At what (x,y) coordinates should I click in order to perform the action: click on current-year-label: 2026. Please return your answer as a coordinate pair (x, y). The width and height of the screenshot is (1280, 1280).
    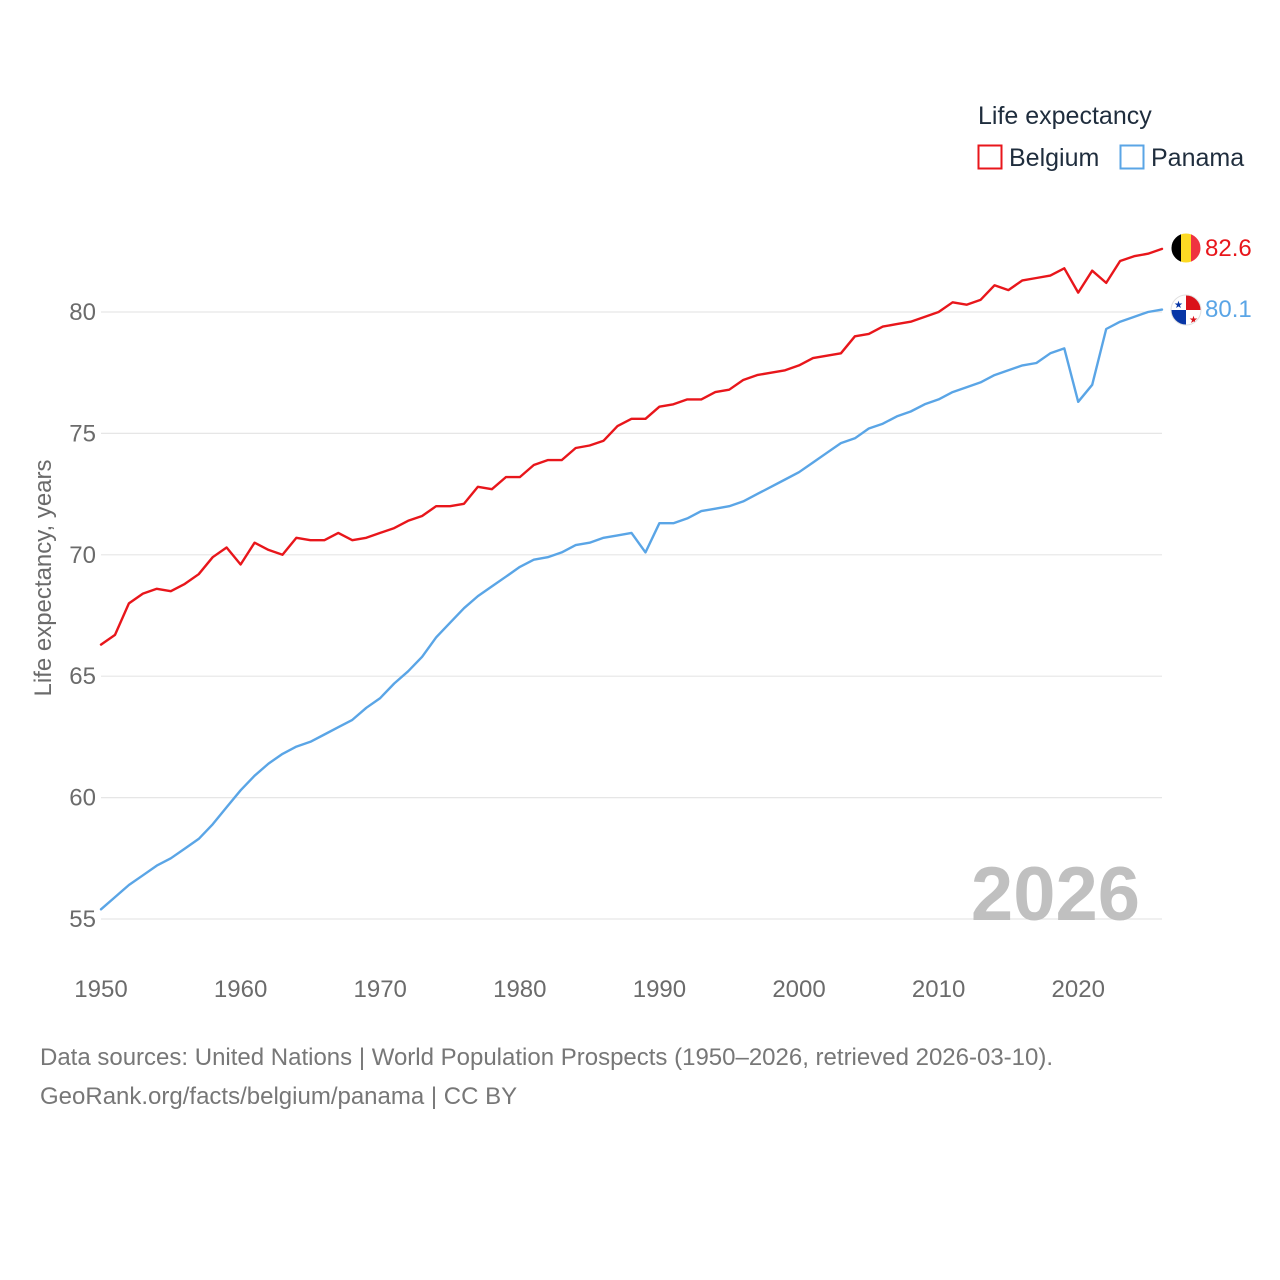
    Looking at the image, I should click on (1055, 894).